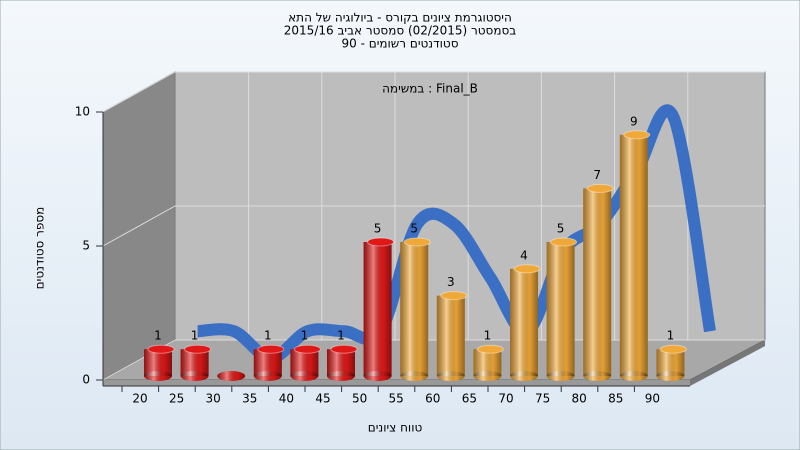 The width and height of the screenshot is (800, 450). I want to click on y-axis-label: מספר סטודנטים, so click(40, 248).